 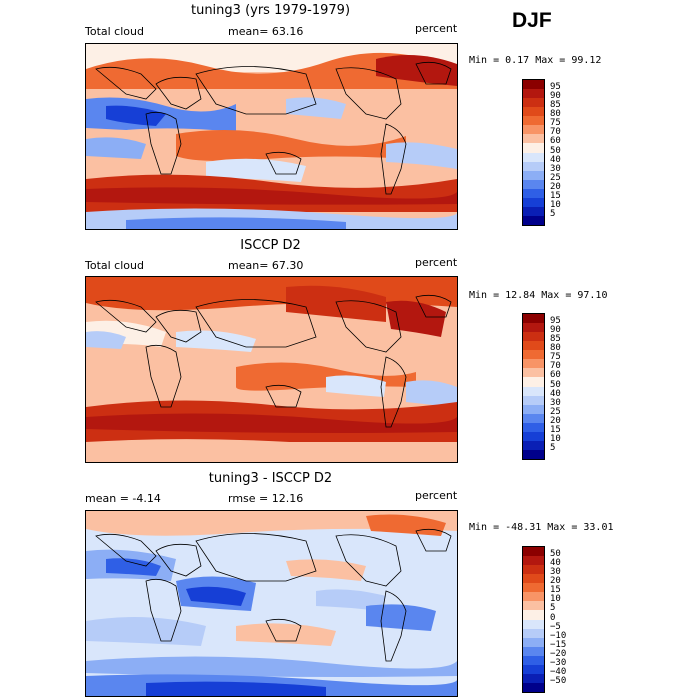 What do you see at coordinates (558, 662) in the screenshot?
I see `colorbar-tick-label: −30` at bounding box center [558, 662].